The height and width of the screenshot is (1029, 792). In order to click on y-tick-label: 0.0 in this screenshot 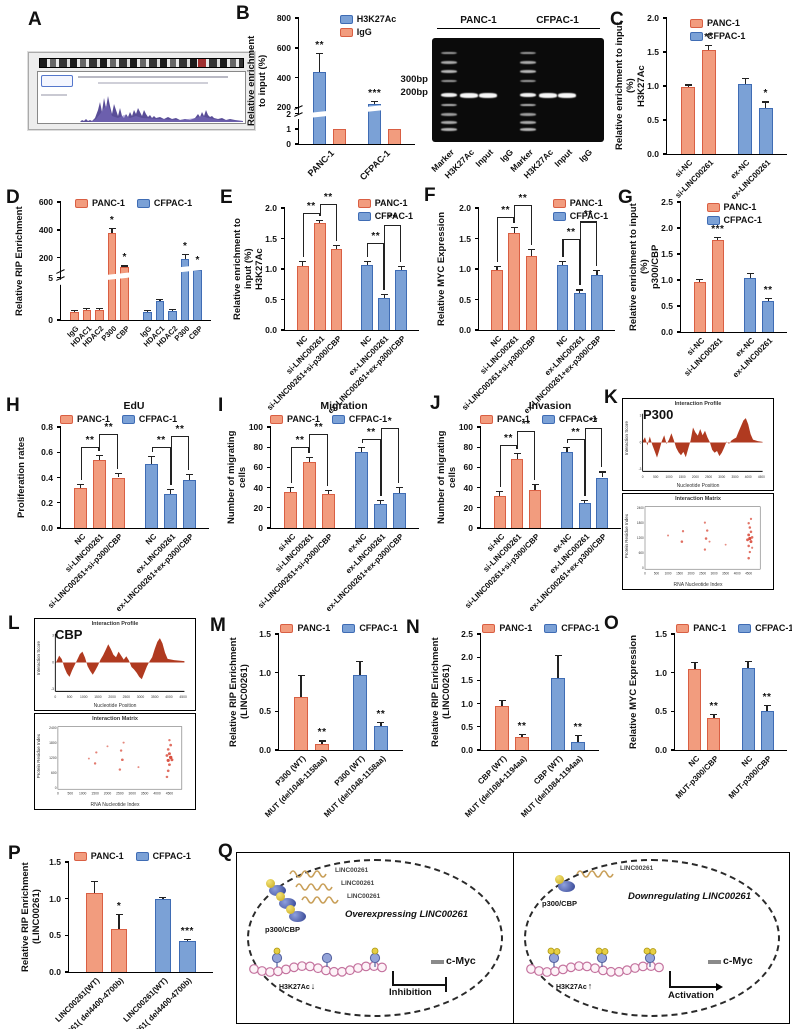, I will do `click(47, 528)`.